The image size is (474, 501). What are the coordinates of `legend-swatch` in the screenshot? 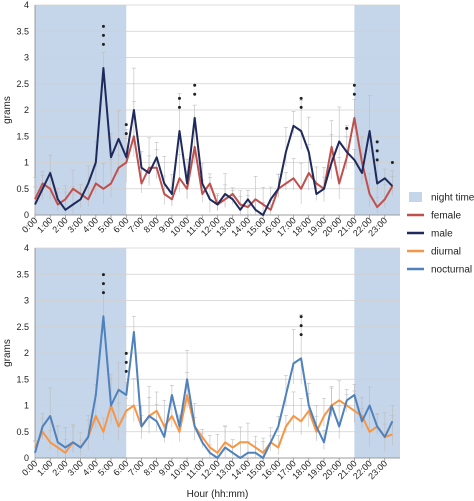 It's located at (415, 197).